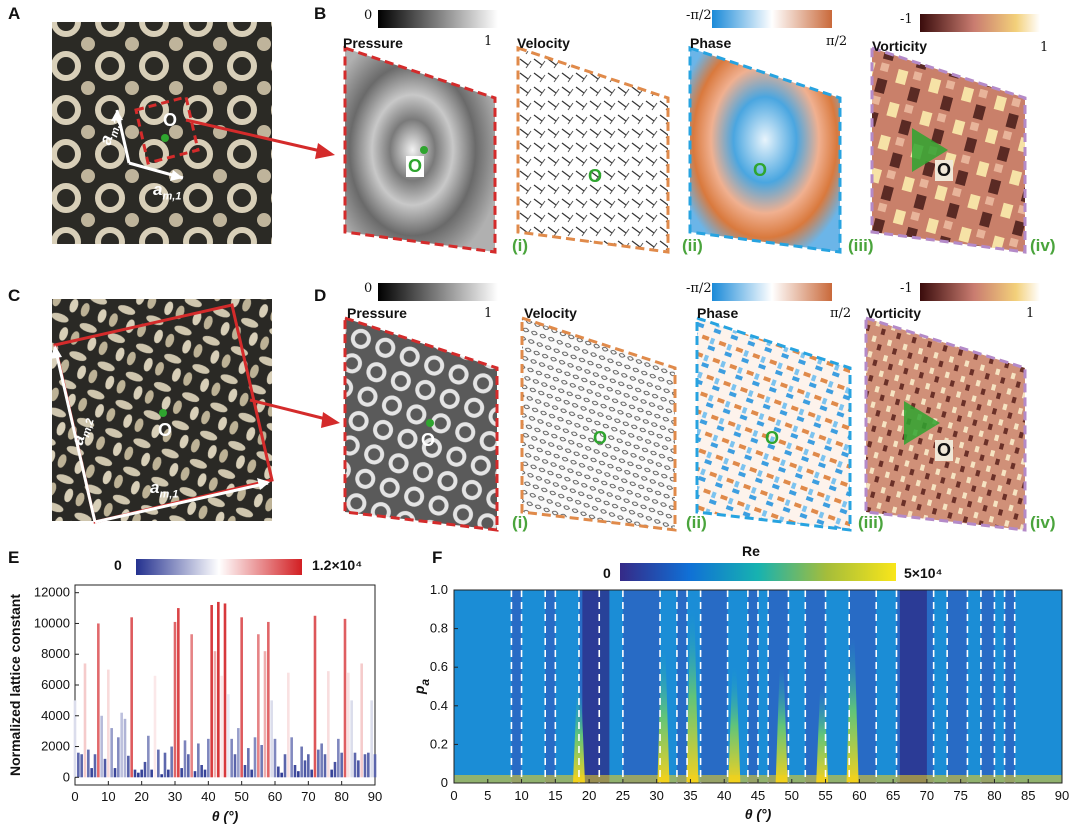 Image resolution: width=1080 pixels, height=829 pixels. Describe the element at coordinates (772, 438) in the screenshot. I see `origin-label-d3: O` at that location.